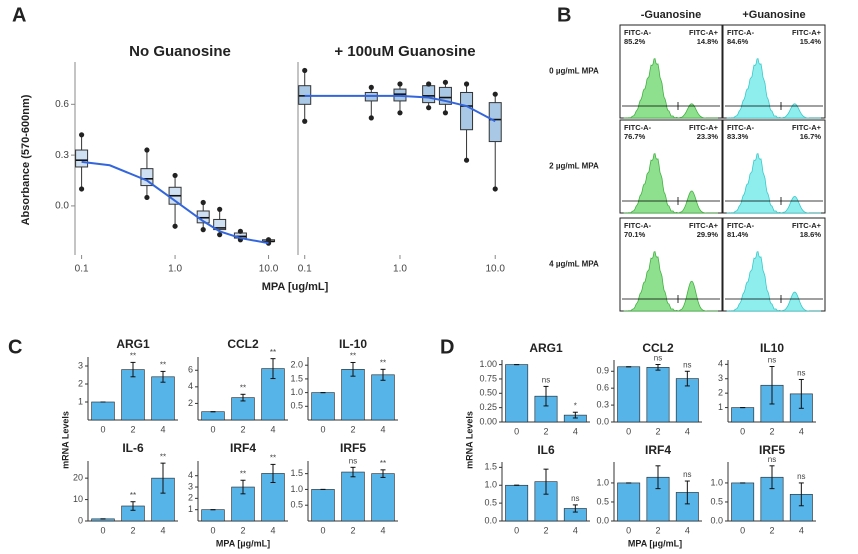 Image resolution: width=858 pixels, height=554 pixels. Describe the element at coordinates (635, 41) in the screenshot. I see `gate-percent: 85.2%` at that location.